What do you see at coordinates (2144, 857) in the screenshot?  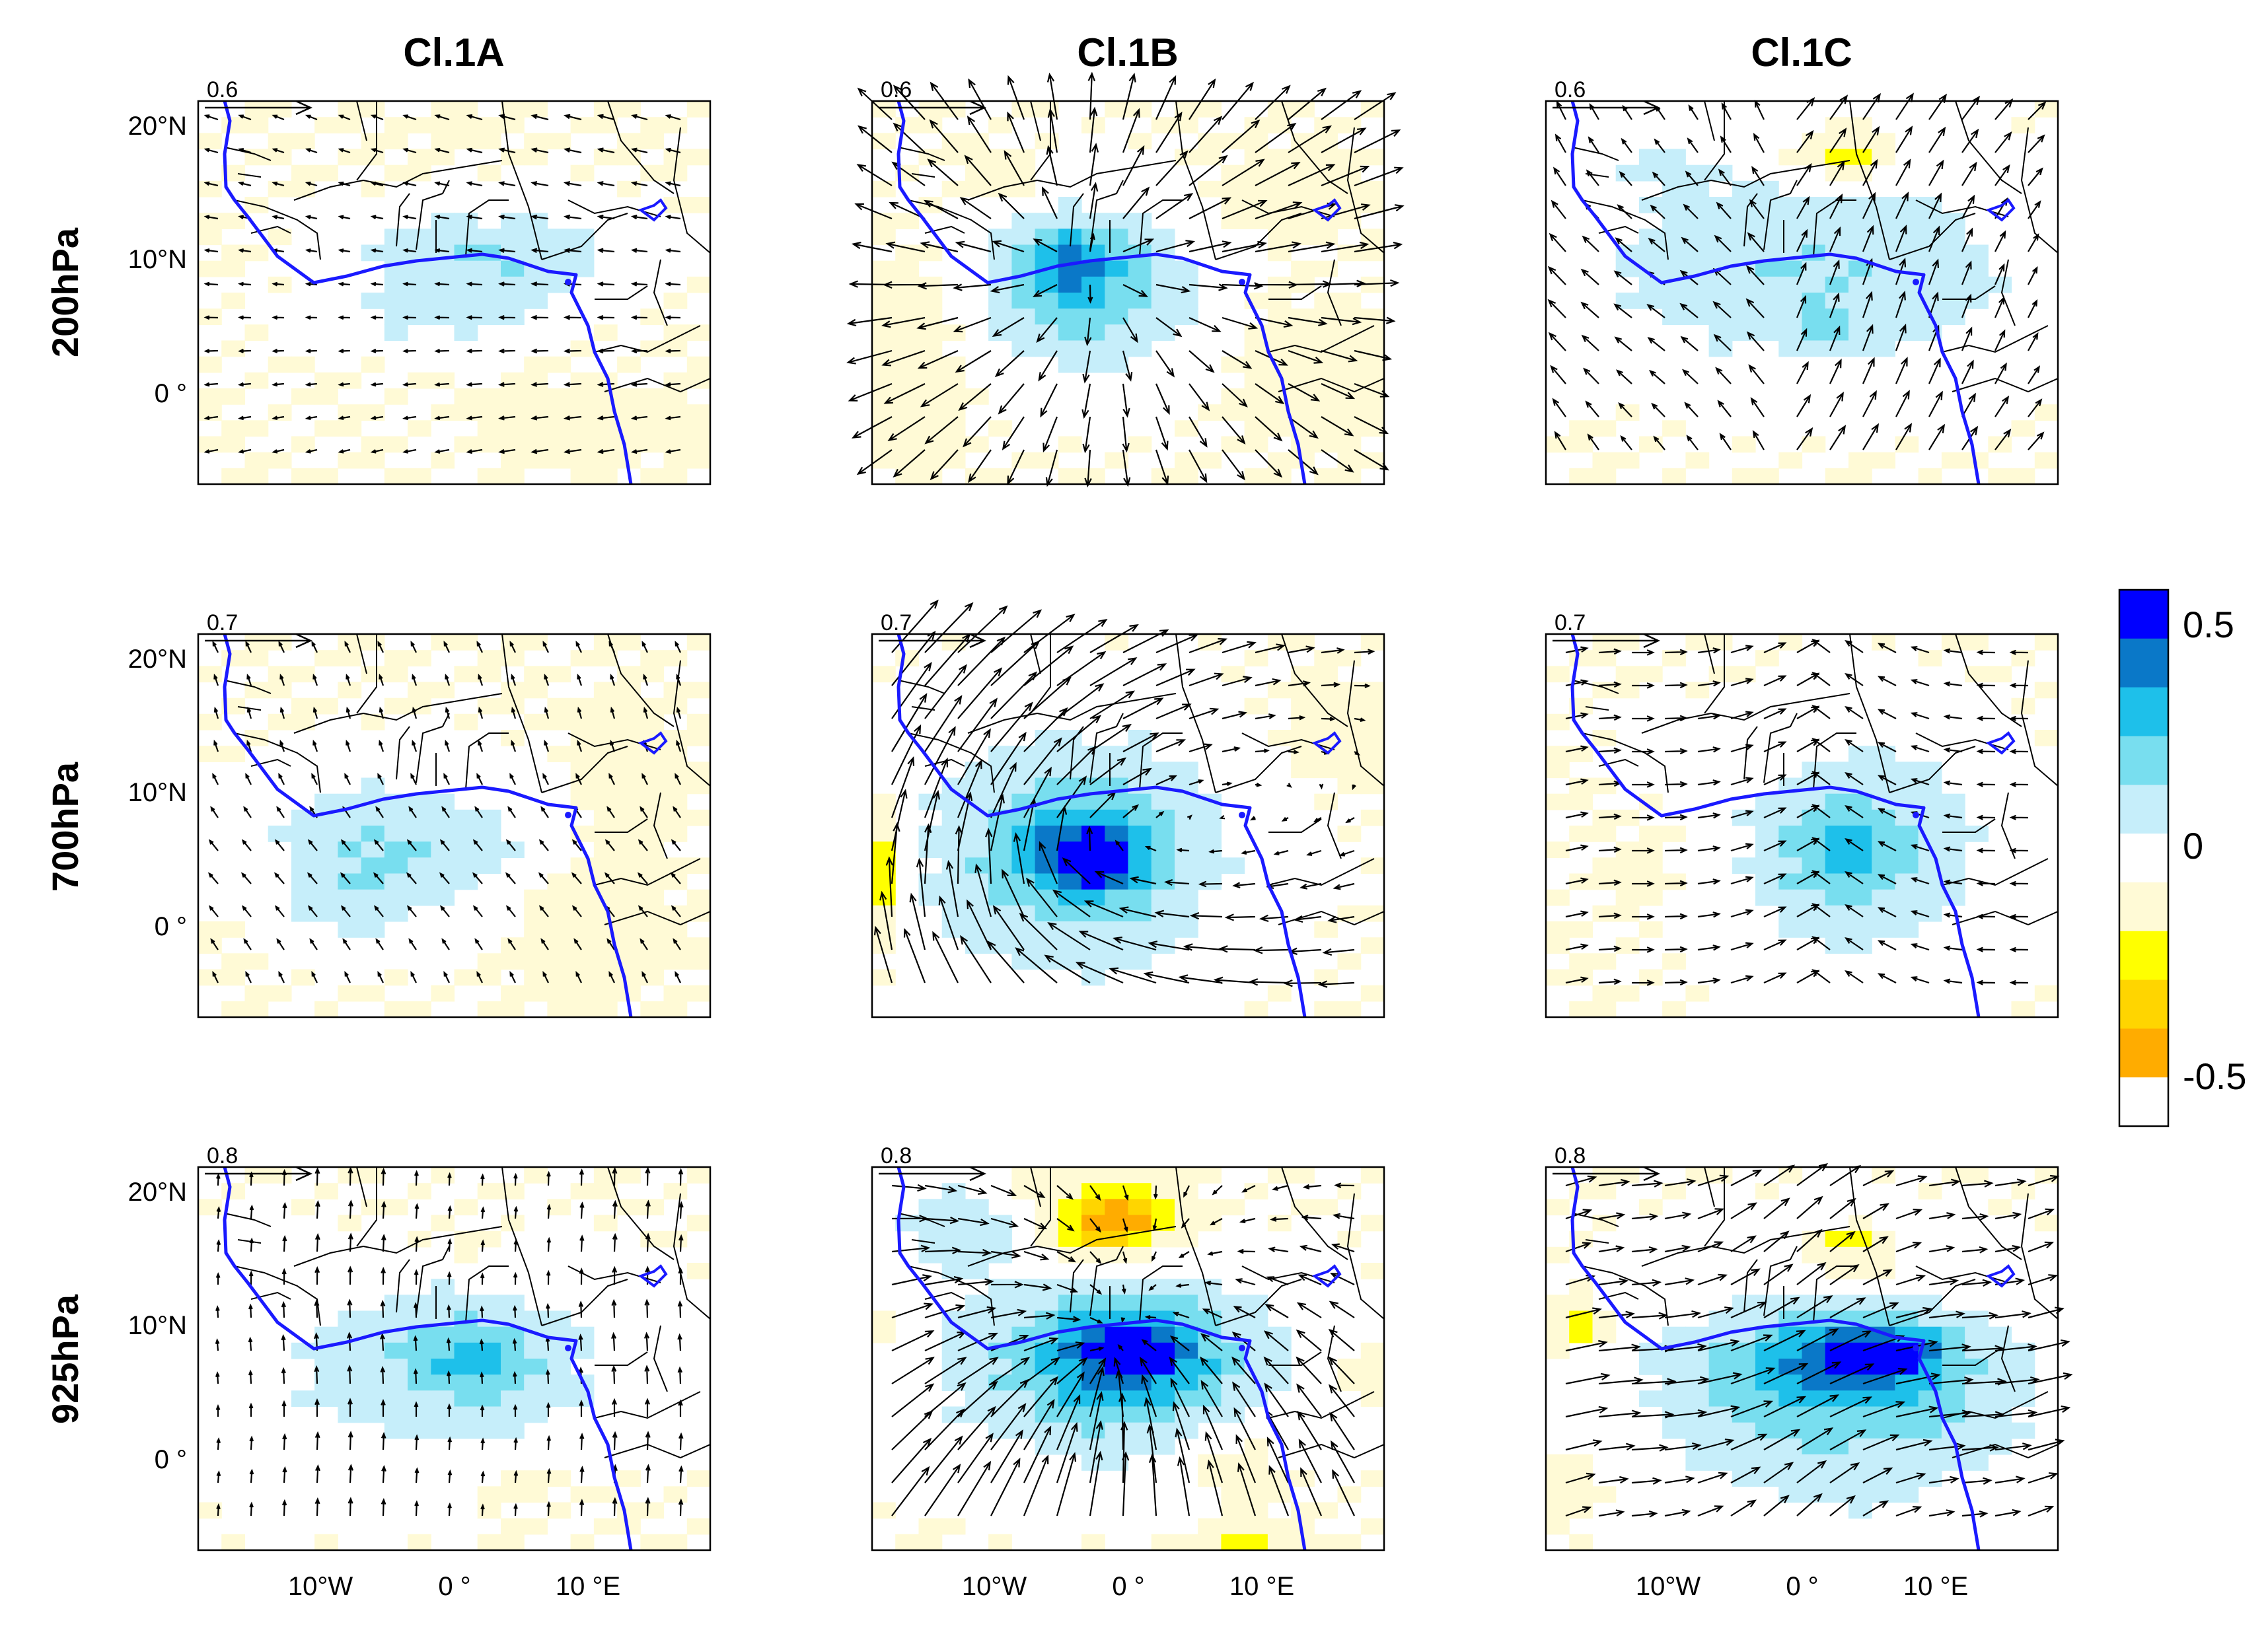 I see `colorbar-frame` at bounding box center [2144, 857].